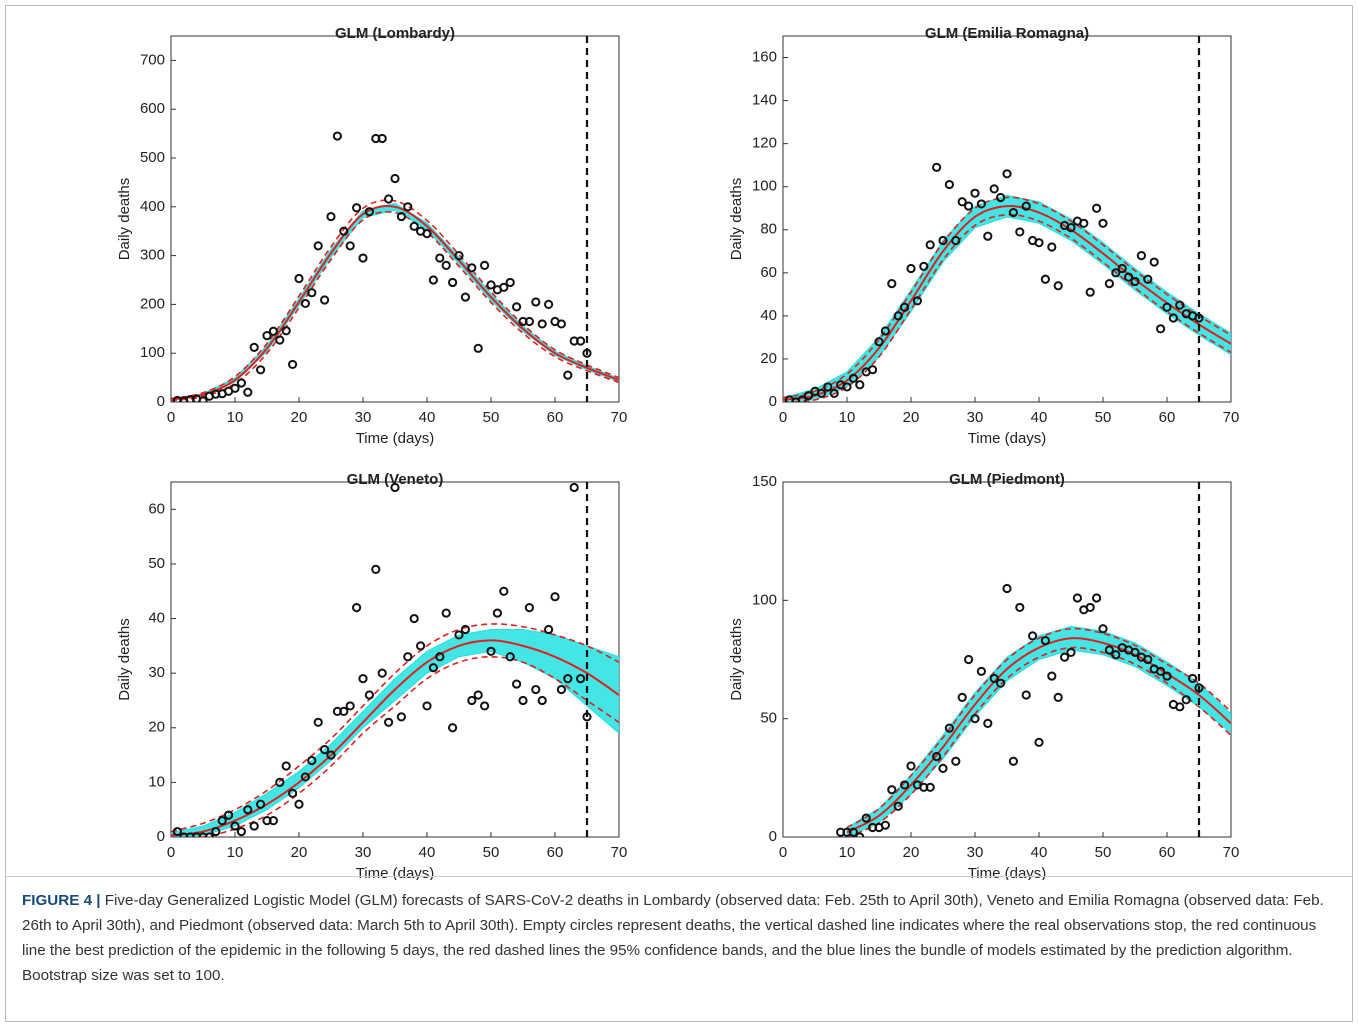 This screenshot has height=1027, width=1358. Describe the element at coordinates (1007, 479) in the screenshot. I see `chart-title: GLM (Piedmont)` at that location.